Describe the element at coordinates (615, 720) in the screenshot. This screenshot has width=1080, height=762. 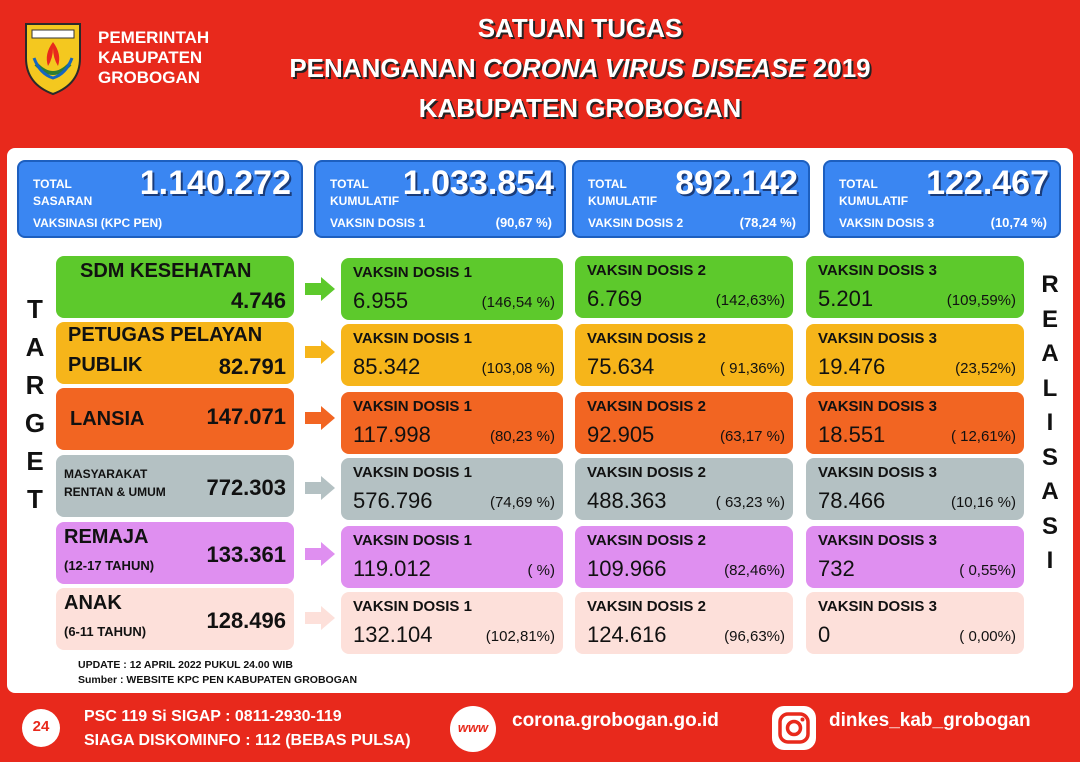
I see `website-link: corona.grobogan.go.id` at that location.